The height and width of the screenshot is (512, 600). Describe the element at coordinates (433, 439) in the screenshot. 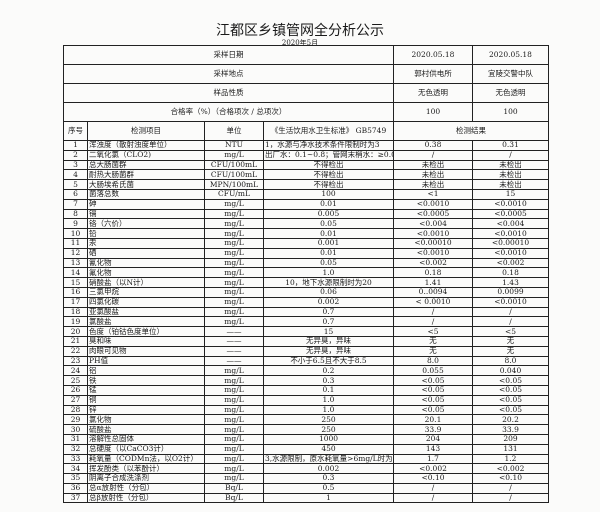

I see `row-result-1: 204` at that location.